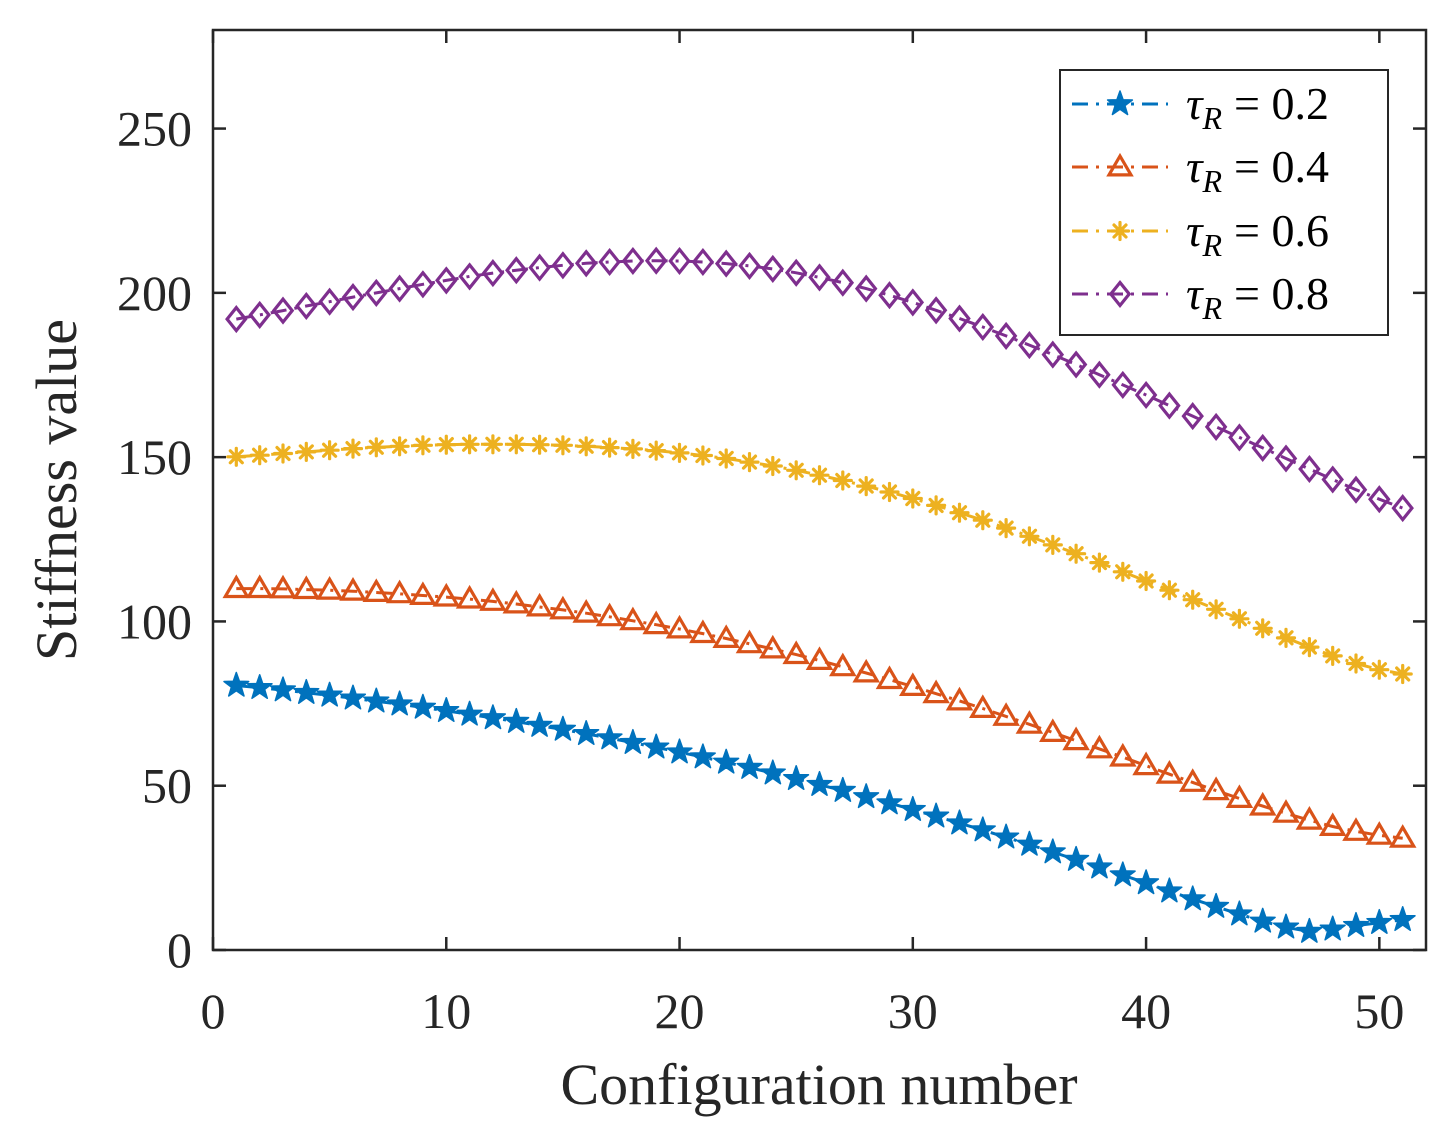 The width and height of the screenshot is (1453, 1147). I want to click on legend-label: τR = 0.6, so click(1257, 234).